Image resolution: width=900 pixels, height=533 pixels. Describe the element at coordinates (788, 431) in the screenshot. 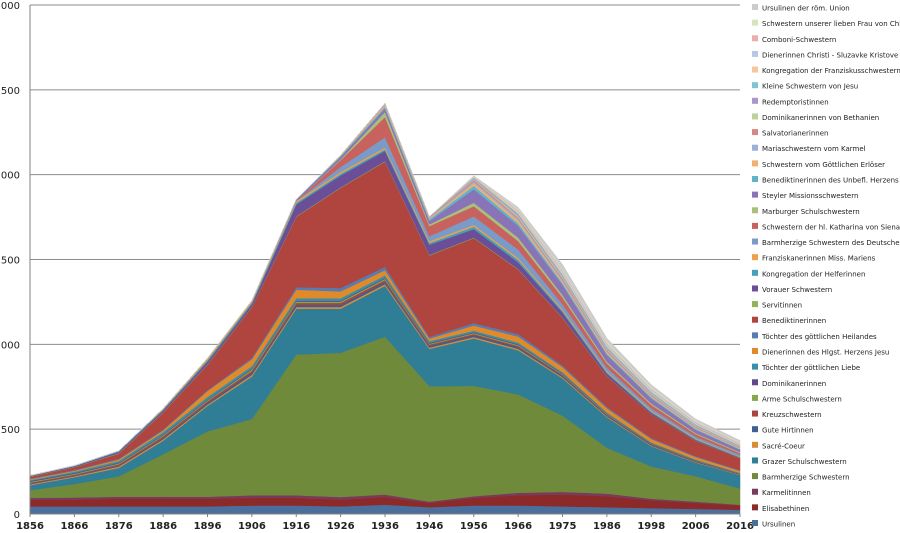

I see `legend-label: Gute Hirtinnen` at that location.